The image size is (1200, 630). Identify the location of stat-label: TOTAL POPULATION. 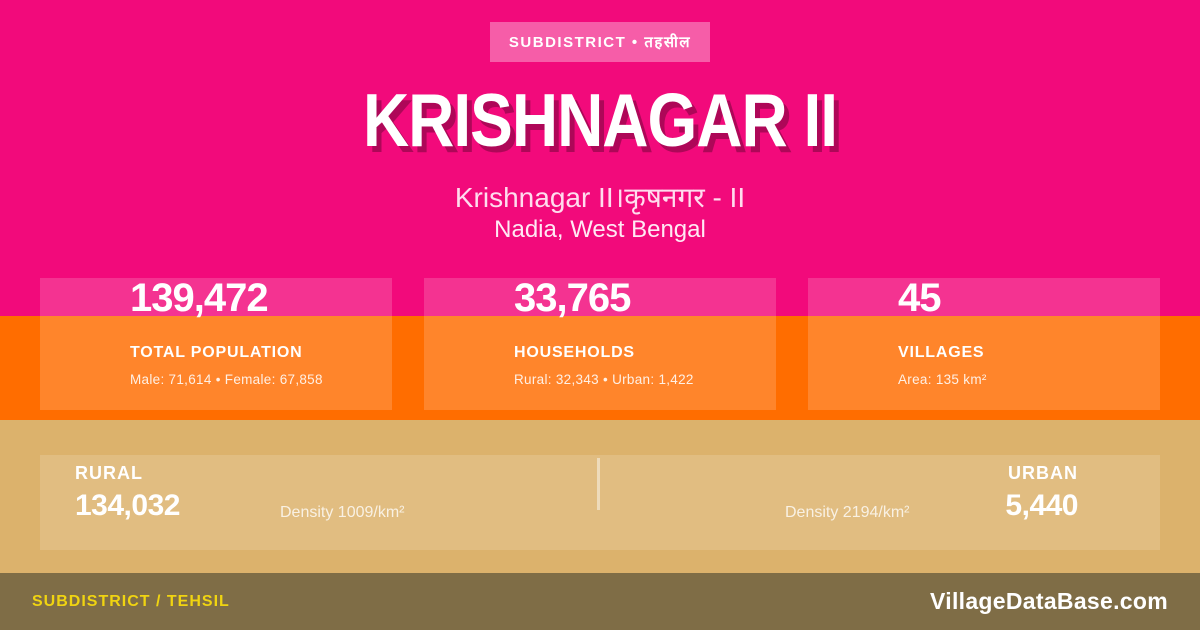
(216, 352).